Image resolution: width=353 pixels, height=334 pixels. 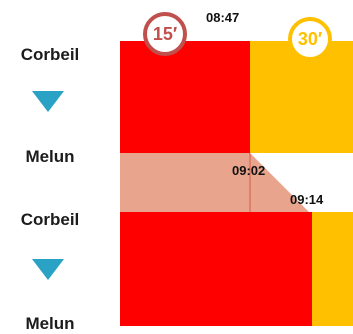 What do you see at coordinates (249, 170) in the screenshot?
I see `time-label-0902: 09:02` at bounding box center [249, 170].